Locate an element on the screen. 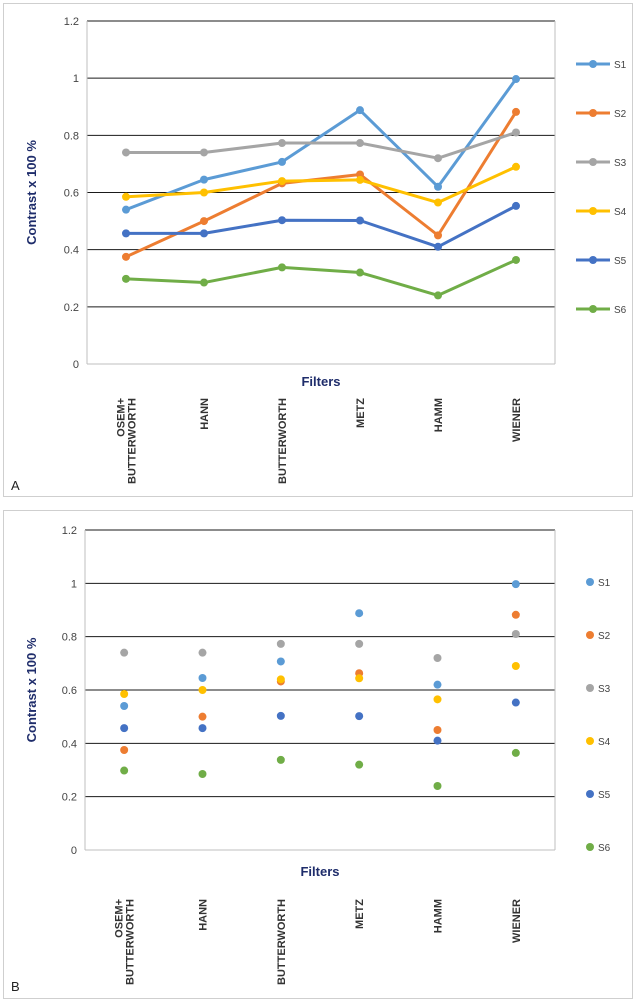 The width and height of the screenshot is (635, 1000). panel-label: A is located at coordinates (15, 485).